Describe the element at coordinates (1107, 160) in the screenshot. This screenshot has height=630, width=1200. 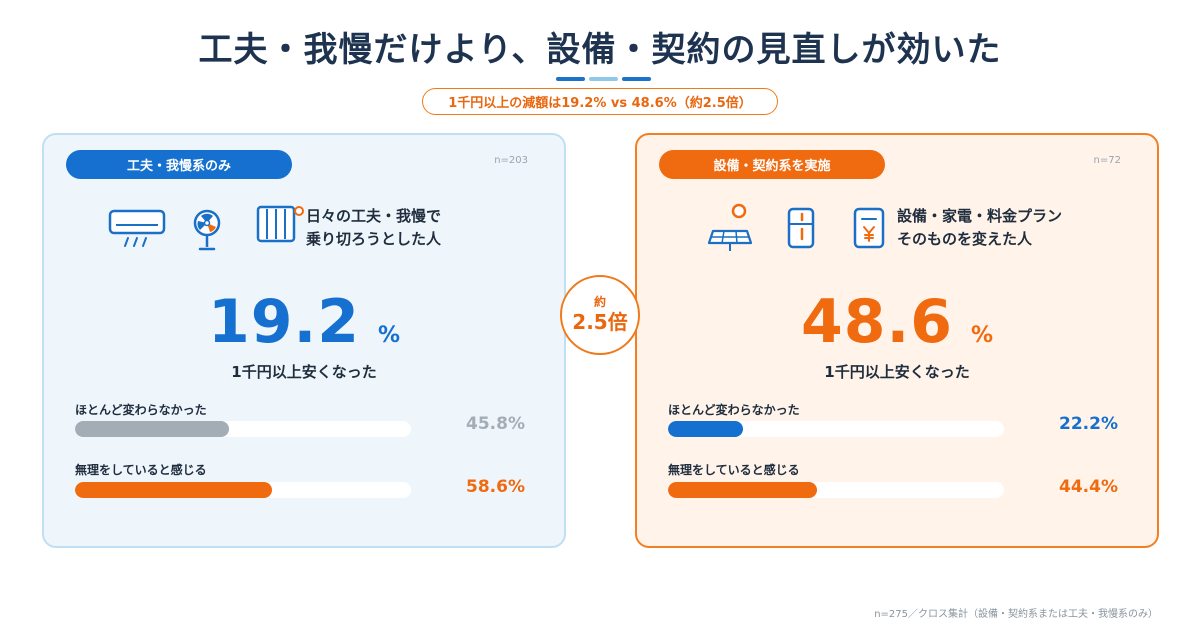
I see `sample-size: n=72` at that location.